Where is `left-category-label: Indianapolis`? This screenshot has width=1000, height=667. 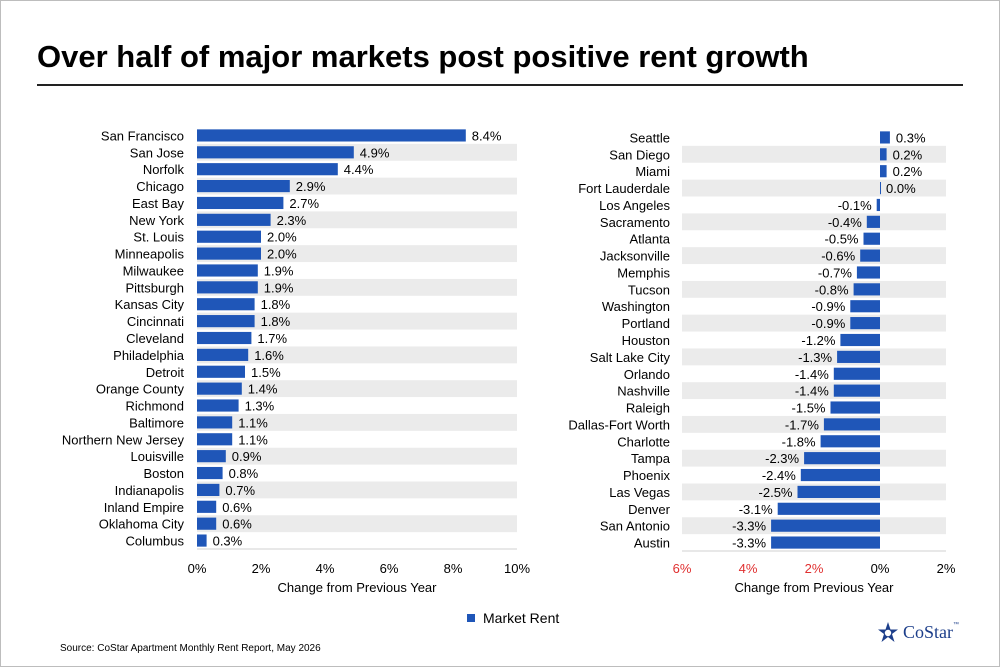
left-category-label: Indianapolis is located at coordinates (150, 490).